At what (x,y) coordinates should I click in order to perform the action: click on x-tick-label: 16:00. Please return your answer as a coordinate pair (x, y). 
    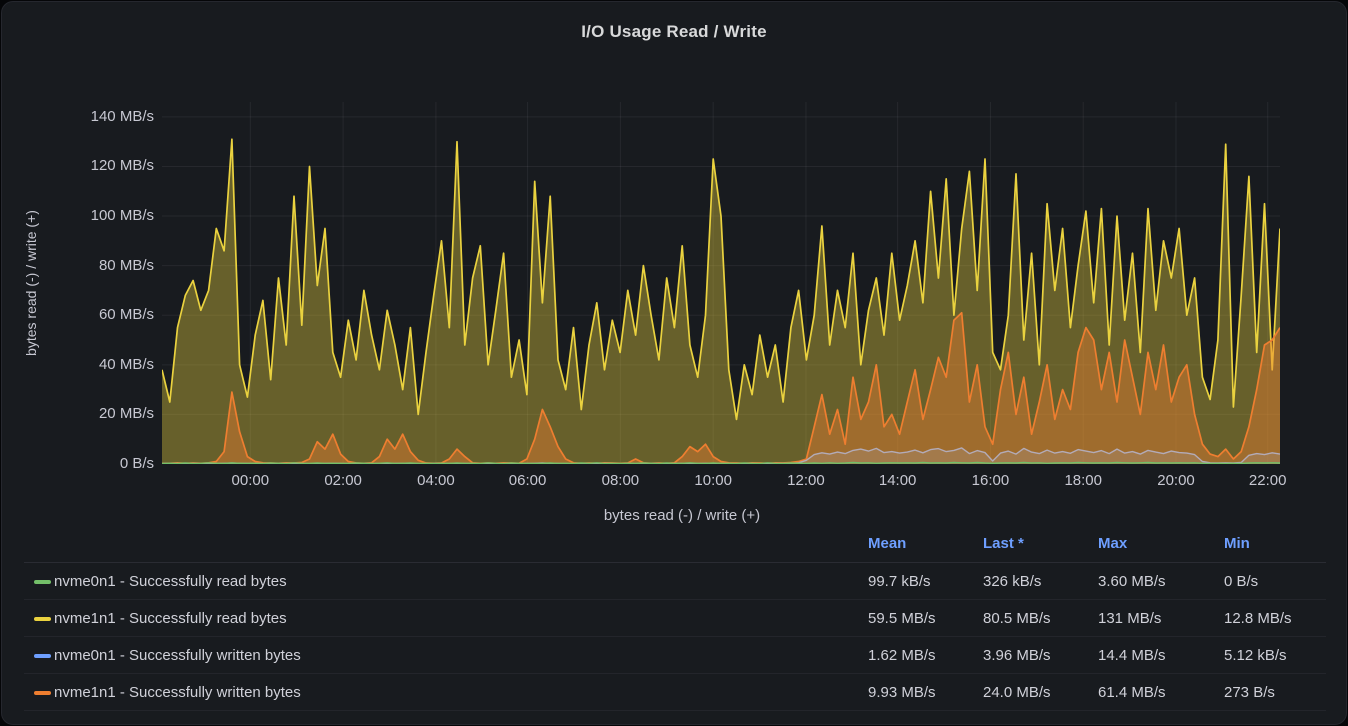
    Looking at the image, I should click on (990, 480).